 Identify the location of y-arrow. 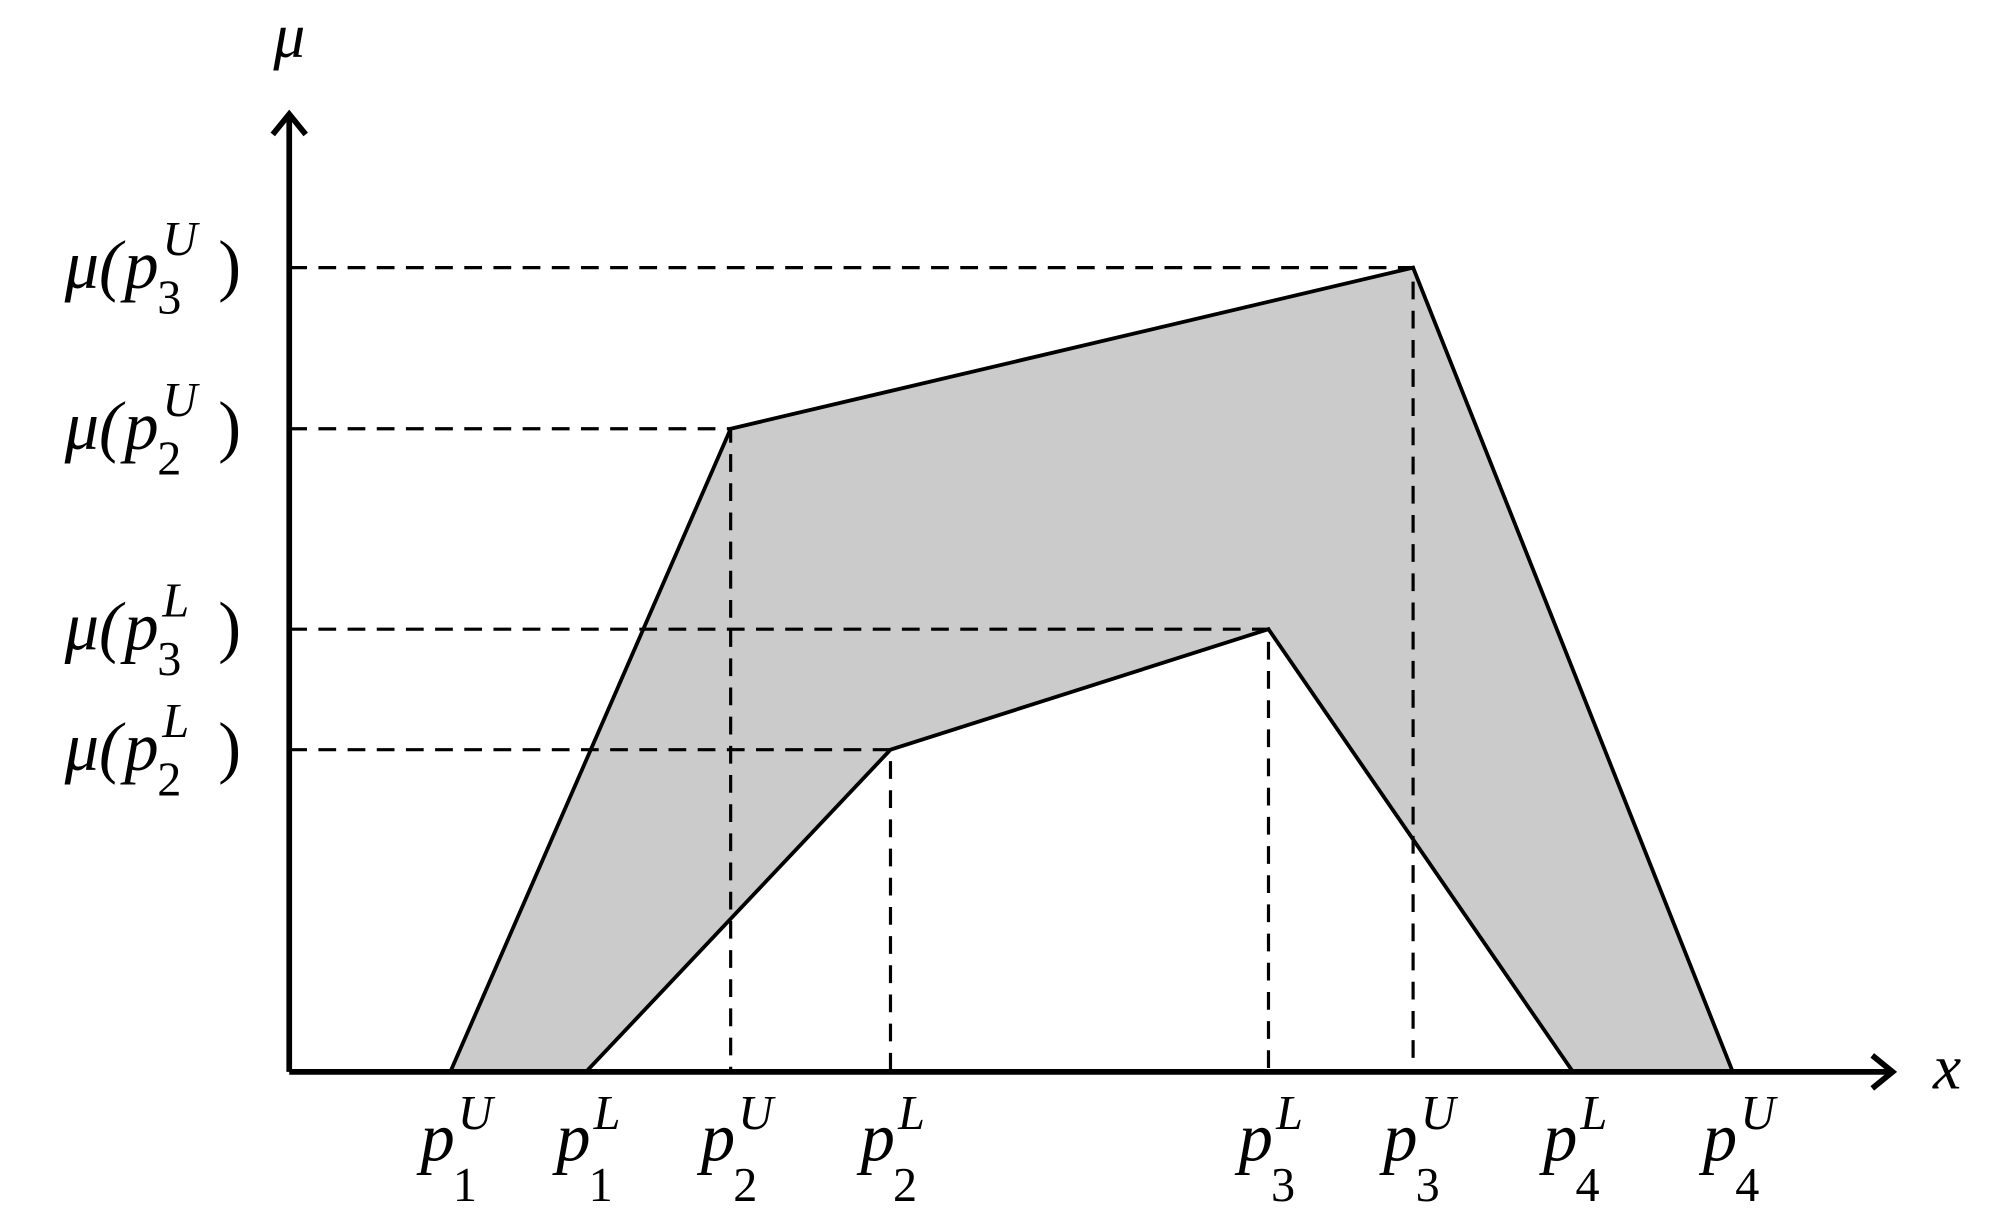
(289, 123).